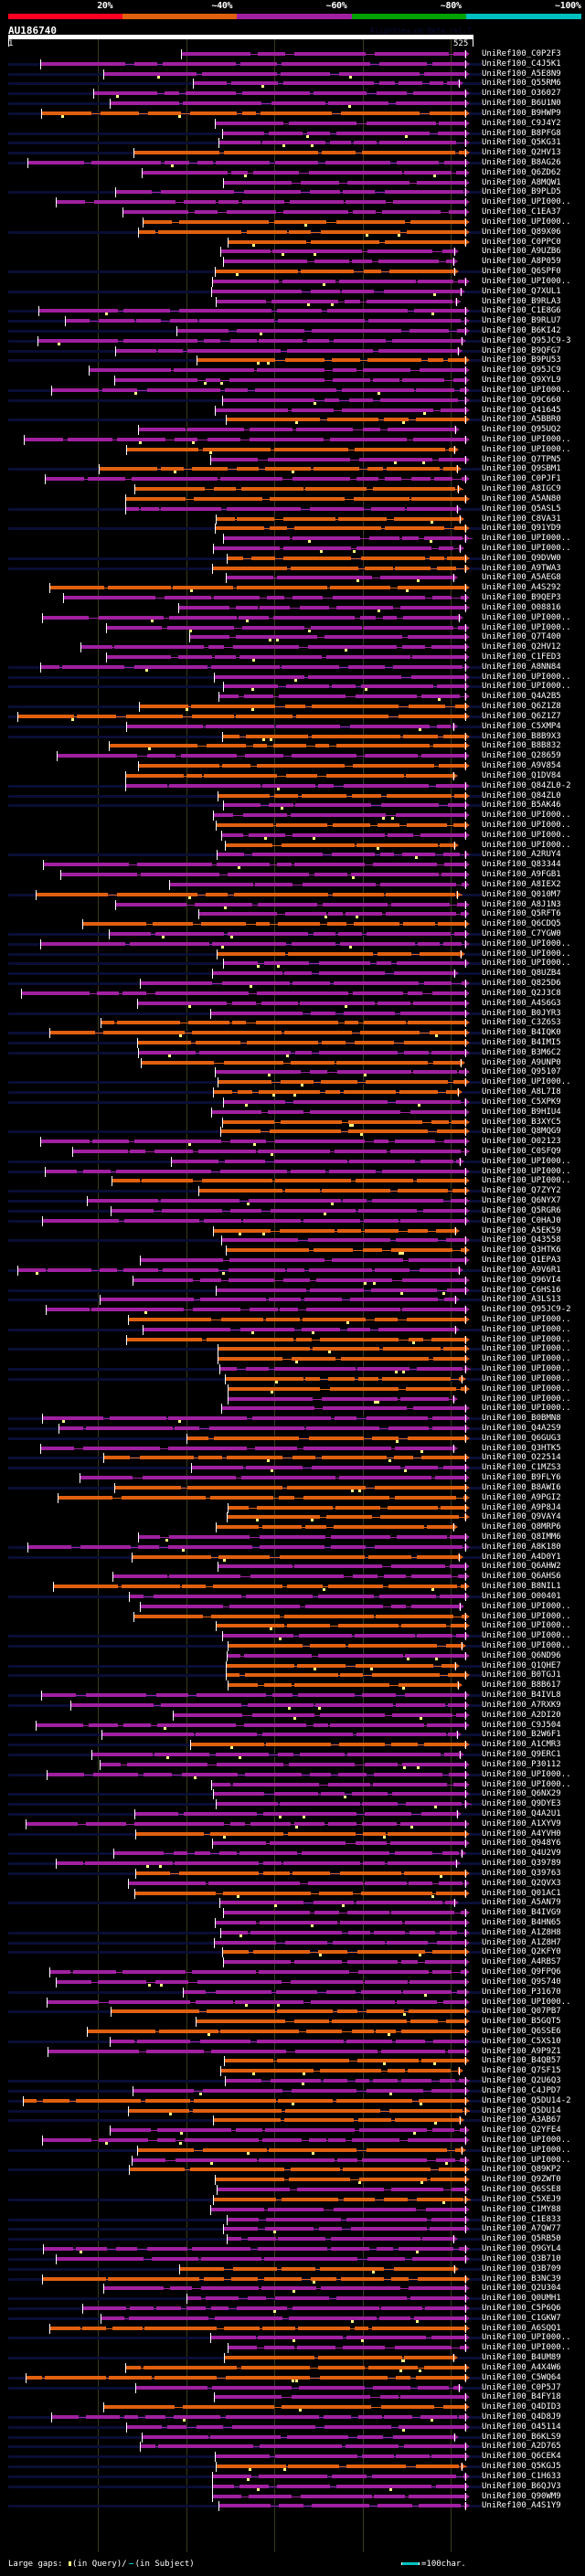 This screenshot has height=2576, width=585. Describe the element at coordinates (293, 795) in the screenshot. I see `hit-row: UniRef100_Q84ZL0` at that location.